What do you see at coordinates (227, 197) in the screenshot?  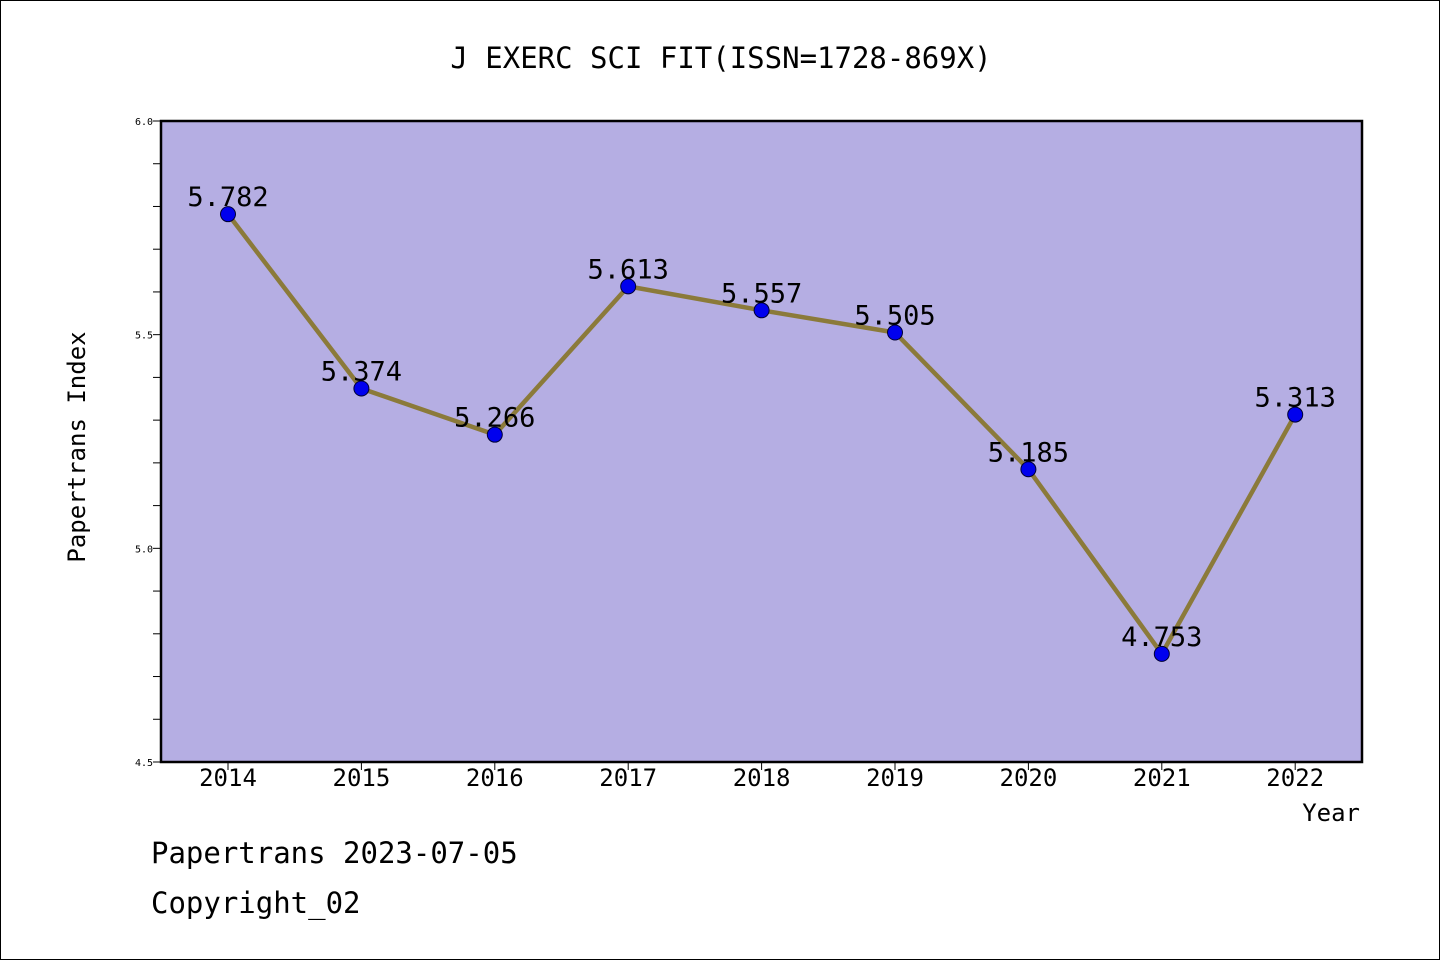 I see `data-label: 5.782` at bounding box center [227, 197].